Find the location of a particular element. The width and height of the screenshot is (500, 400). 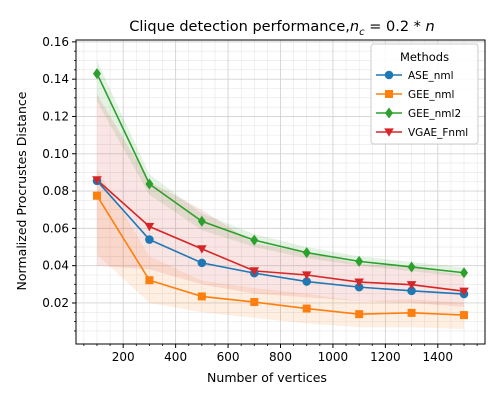

x-tick-label: 1000 is located at coordinates (333, 357).